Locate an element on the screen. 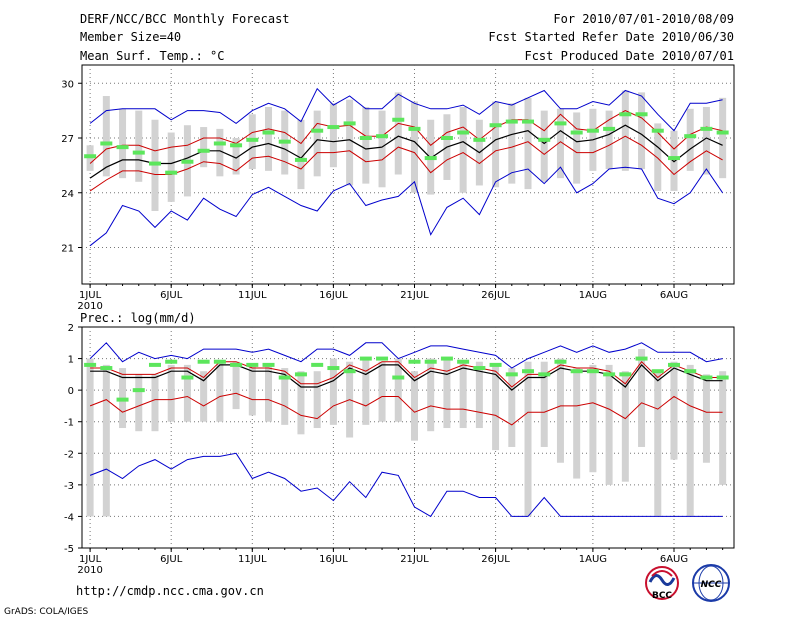 The width and height of the screenshot is (800, 618). prec-y-tick-label: 1 is located at coordinates (71, 360).